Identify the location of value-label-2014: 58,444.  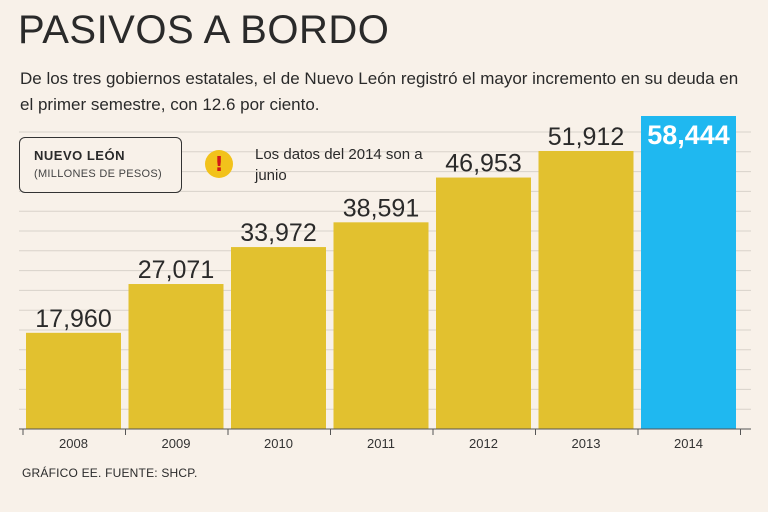
(688, 135).